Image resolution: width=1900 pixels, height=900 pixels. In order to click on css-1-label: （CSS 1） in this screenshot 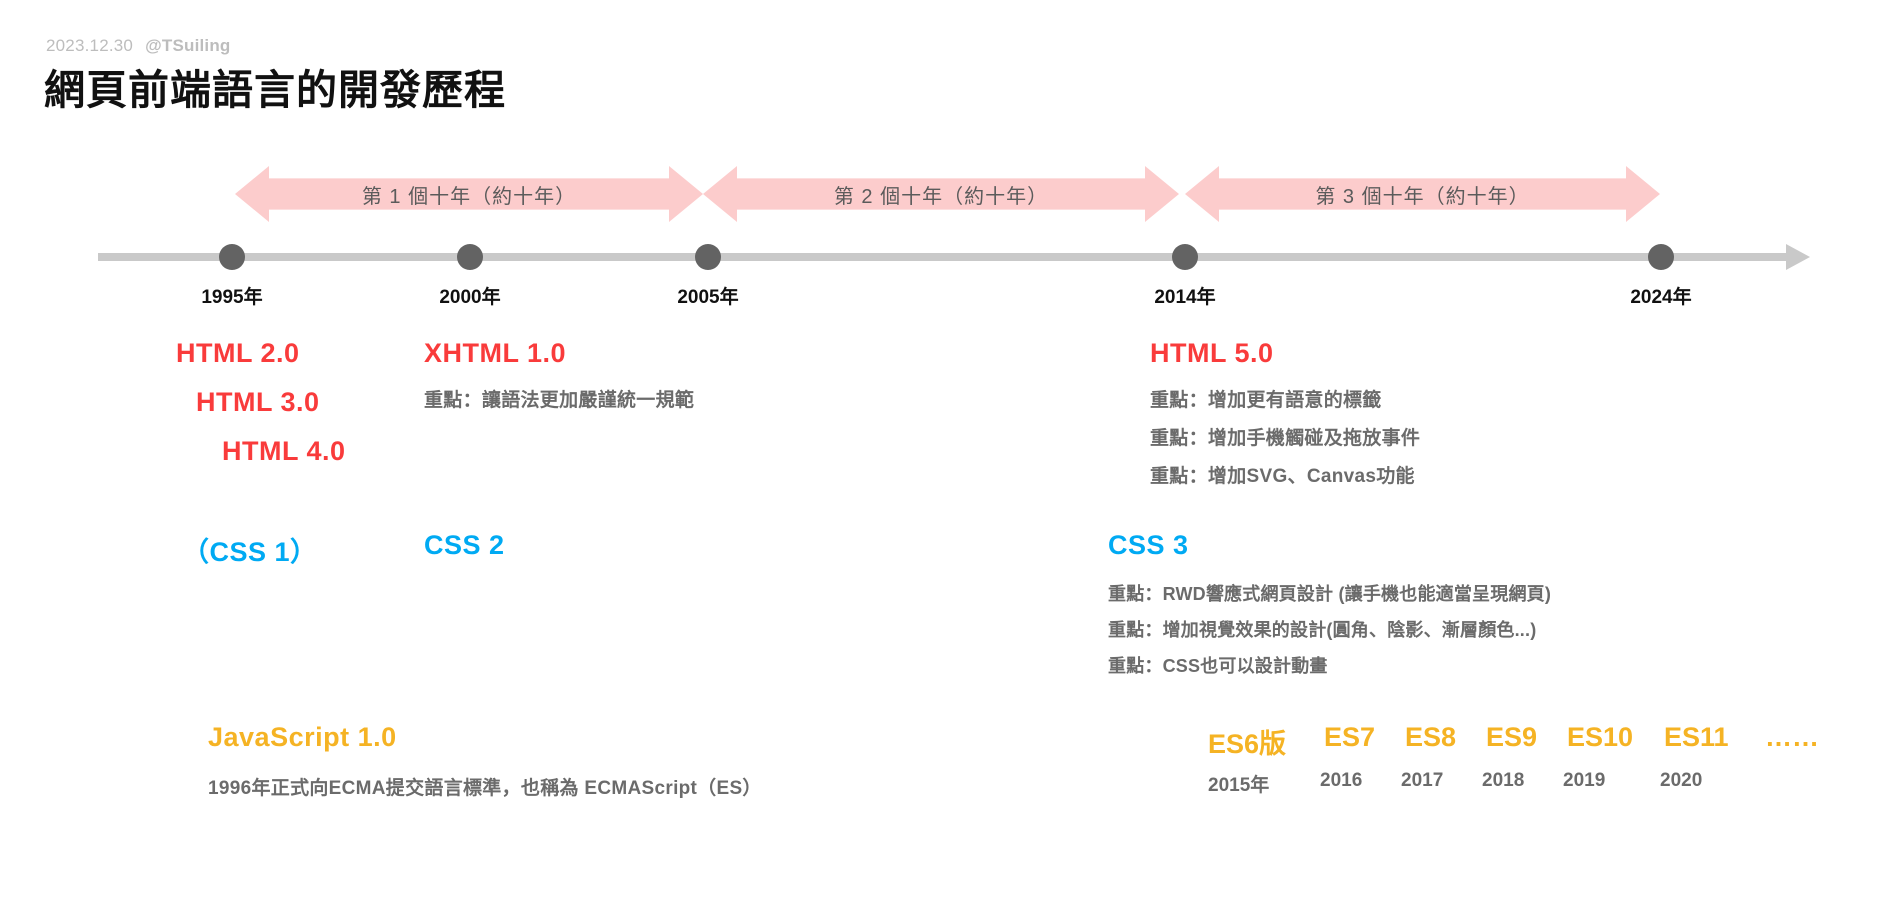, I will do `click(250, 552)`.